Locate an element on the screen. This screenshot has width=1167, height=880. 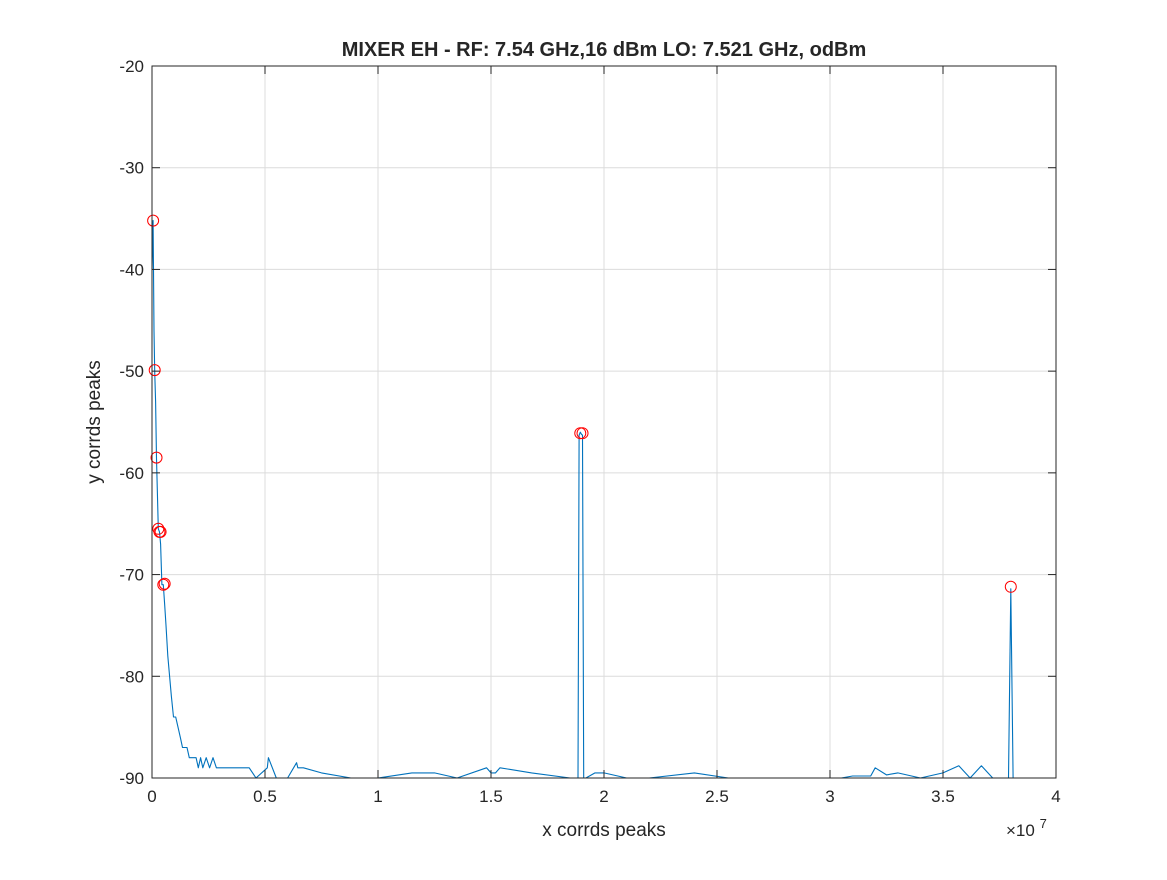
x-tick-label: 2.5 is located at coordinates (717, 796).